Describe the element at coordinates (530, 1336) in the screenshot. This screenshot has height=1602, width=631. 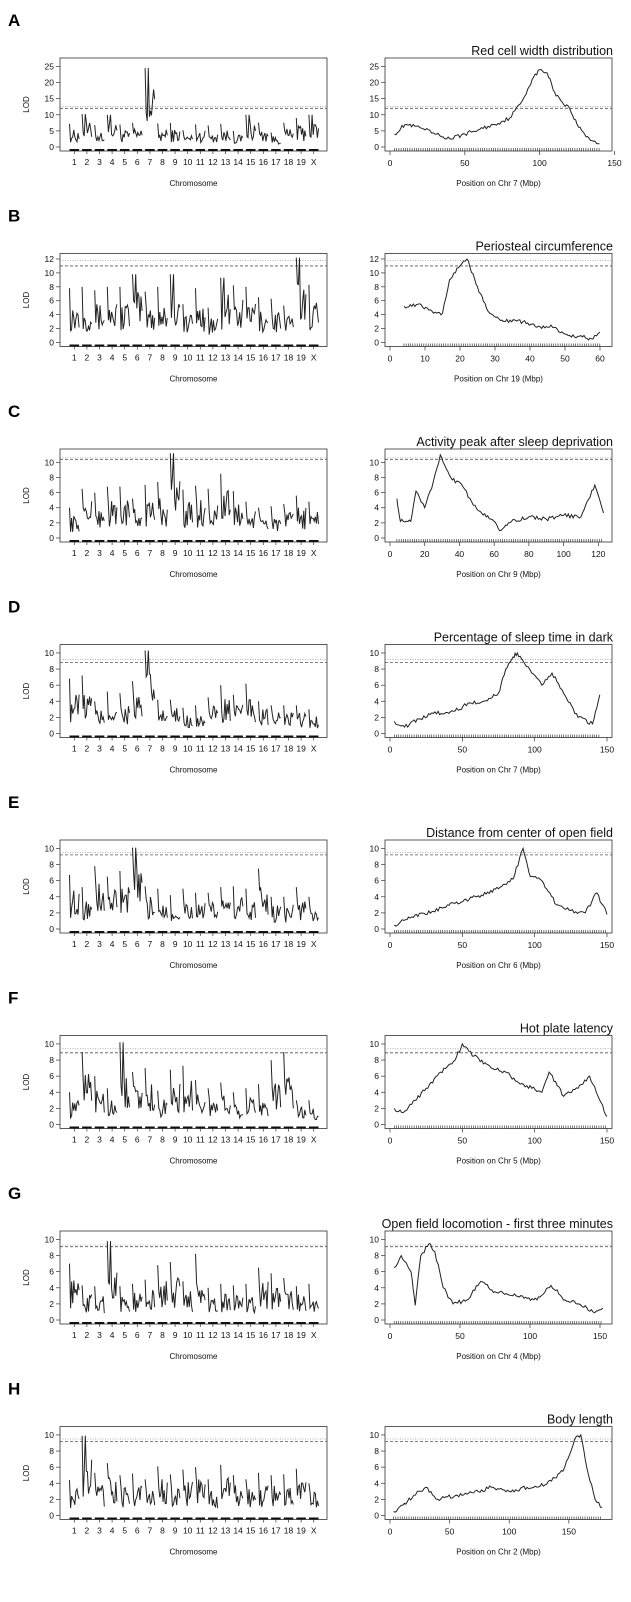
I see `x-tick-label: 100` at that location.